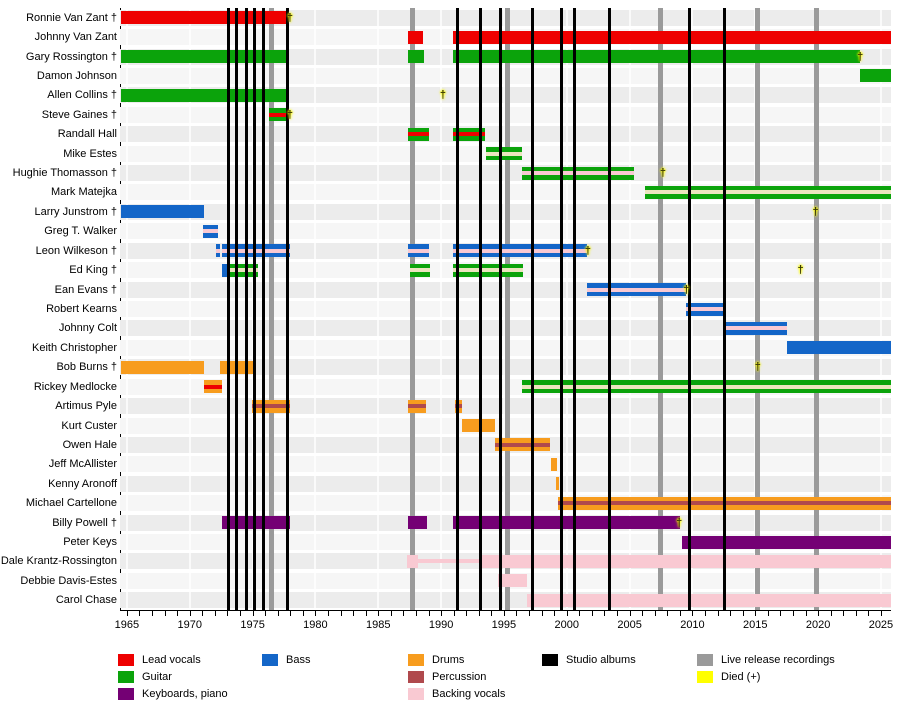 The height and width of the screenshot is (710, 900). What do you see at coordinates (85, 289) in the screenshot?
I see `member-label: Ean Evans †` at bounding box center [85, 289].